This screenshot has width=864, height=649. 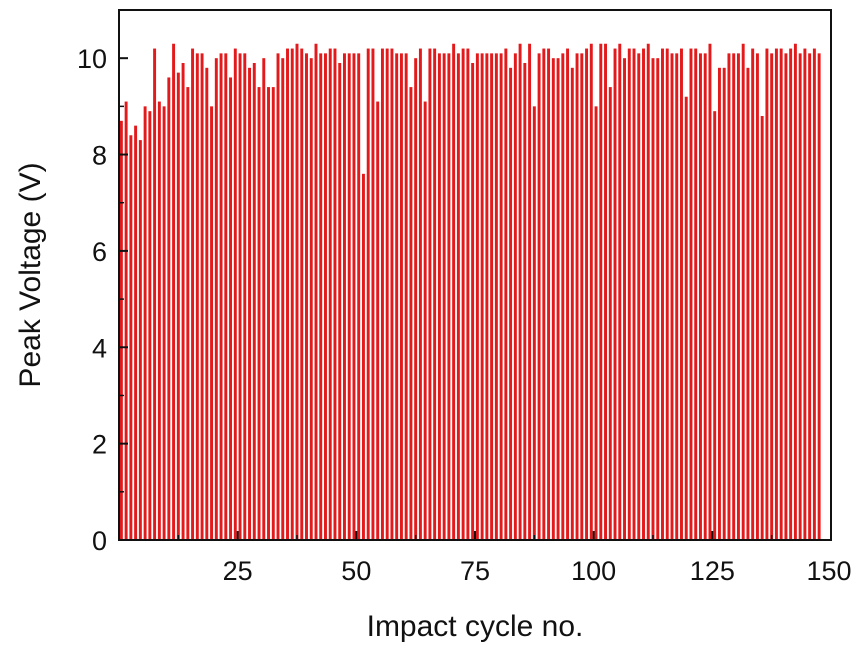 I want to click on y-tick-label: 10, so click(x=92, y=59).